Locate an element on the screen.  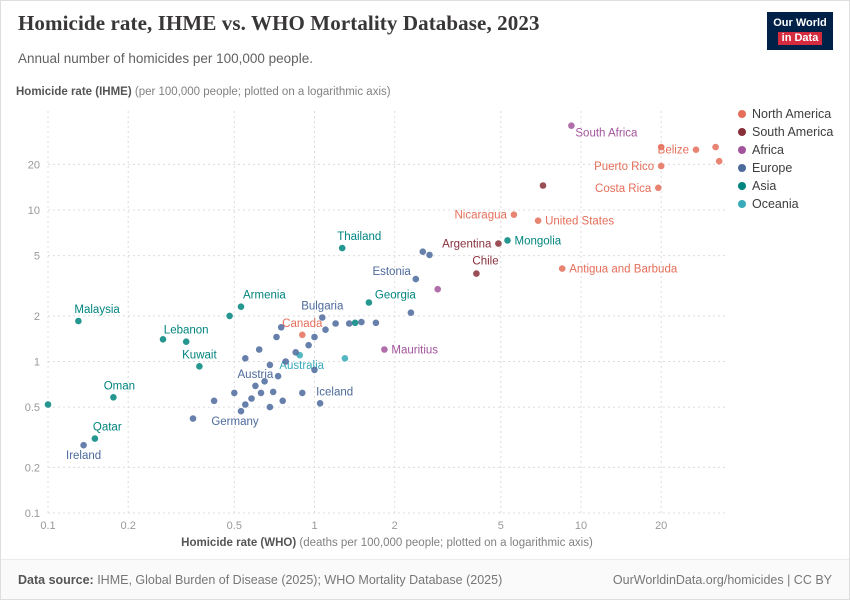
data-point-bulgaria is located at coordinates (322, 317).